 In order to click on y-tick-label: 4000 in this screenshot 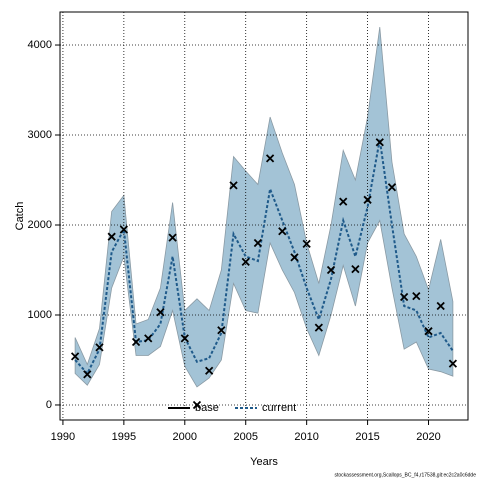, I will do `click(40, 45)`.